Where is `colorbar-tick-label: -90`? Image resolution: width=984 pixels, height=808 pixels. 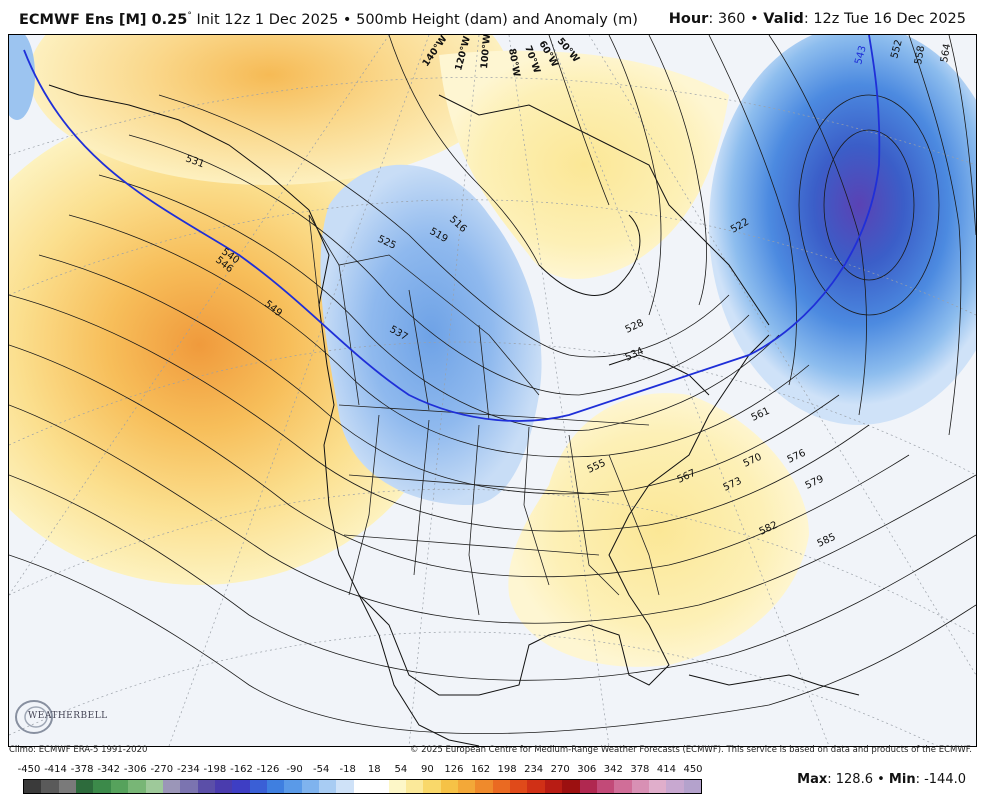 colorbar-tick-label: -90 is located at coordinates (294, 769).